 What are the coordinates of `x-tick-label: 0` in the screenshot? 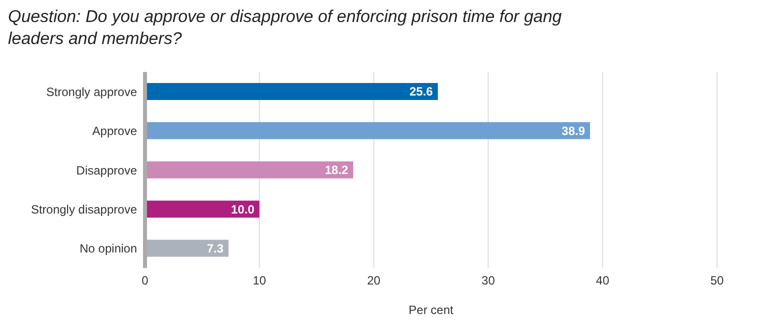 It's located at (145, 281).